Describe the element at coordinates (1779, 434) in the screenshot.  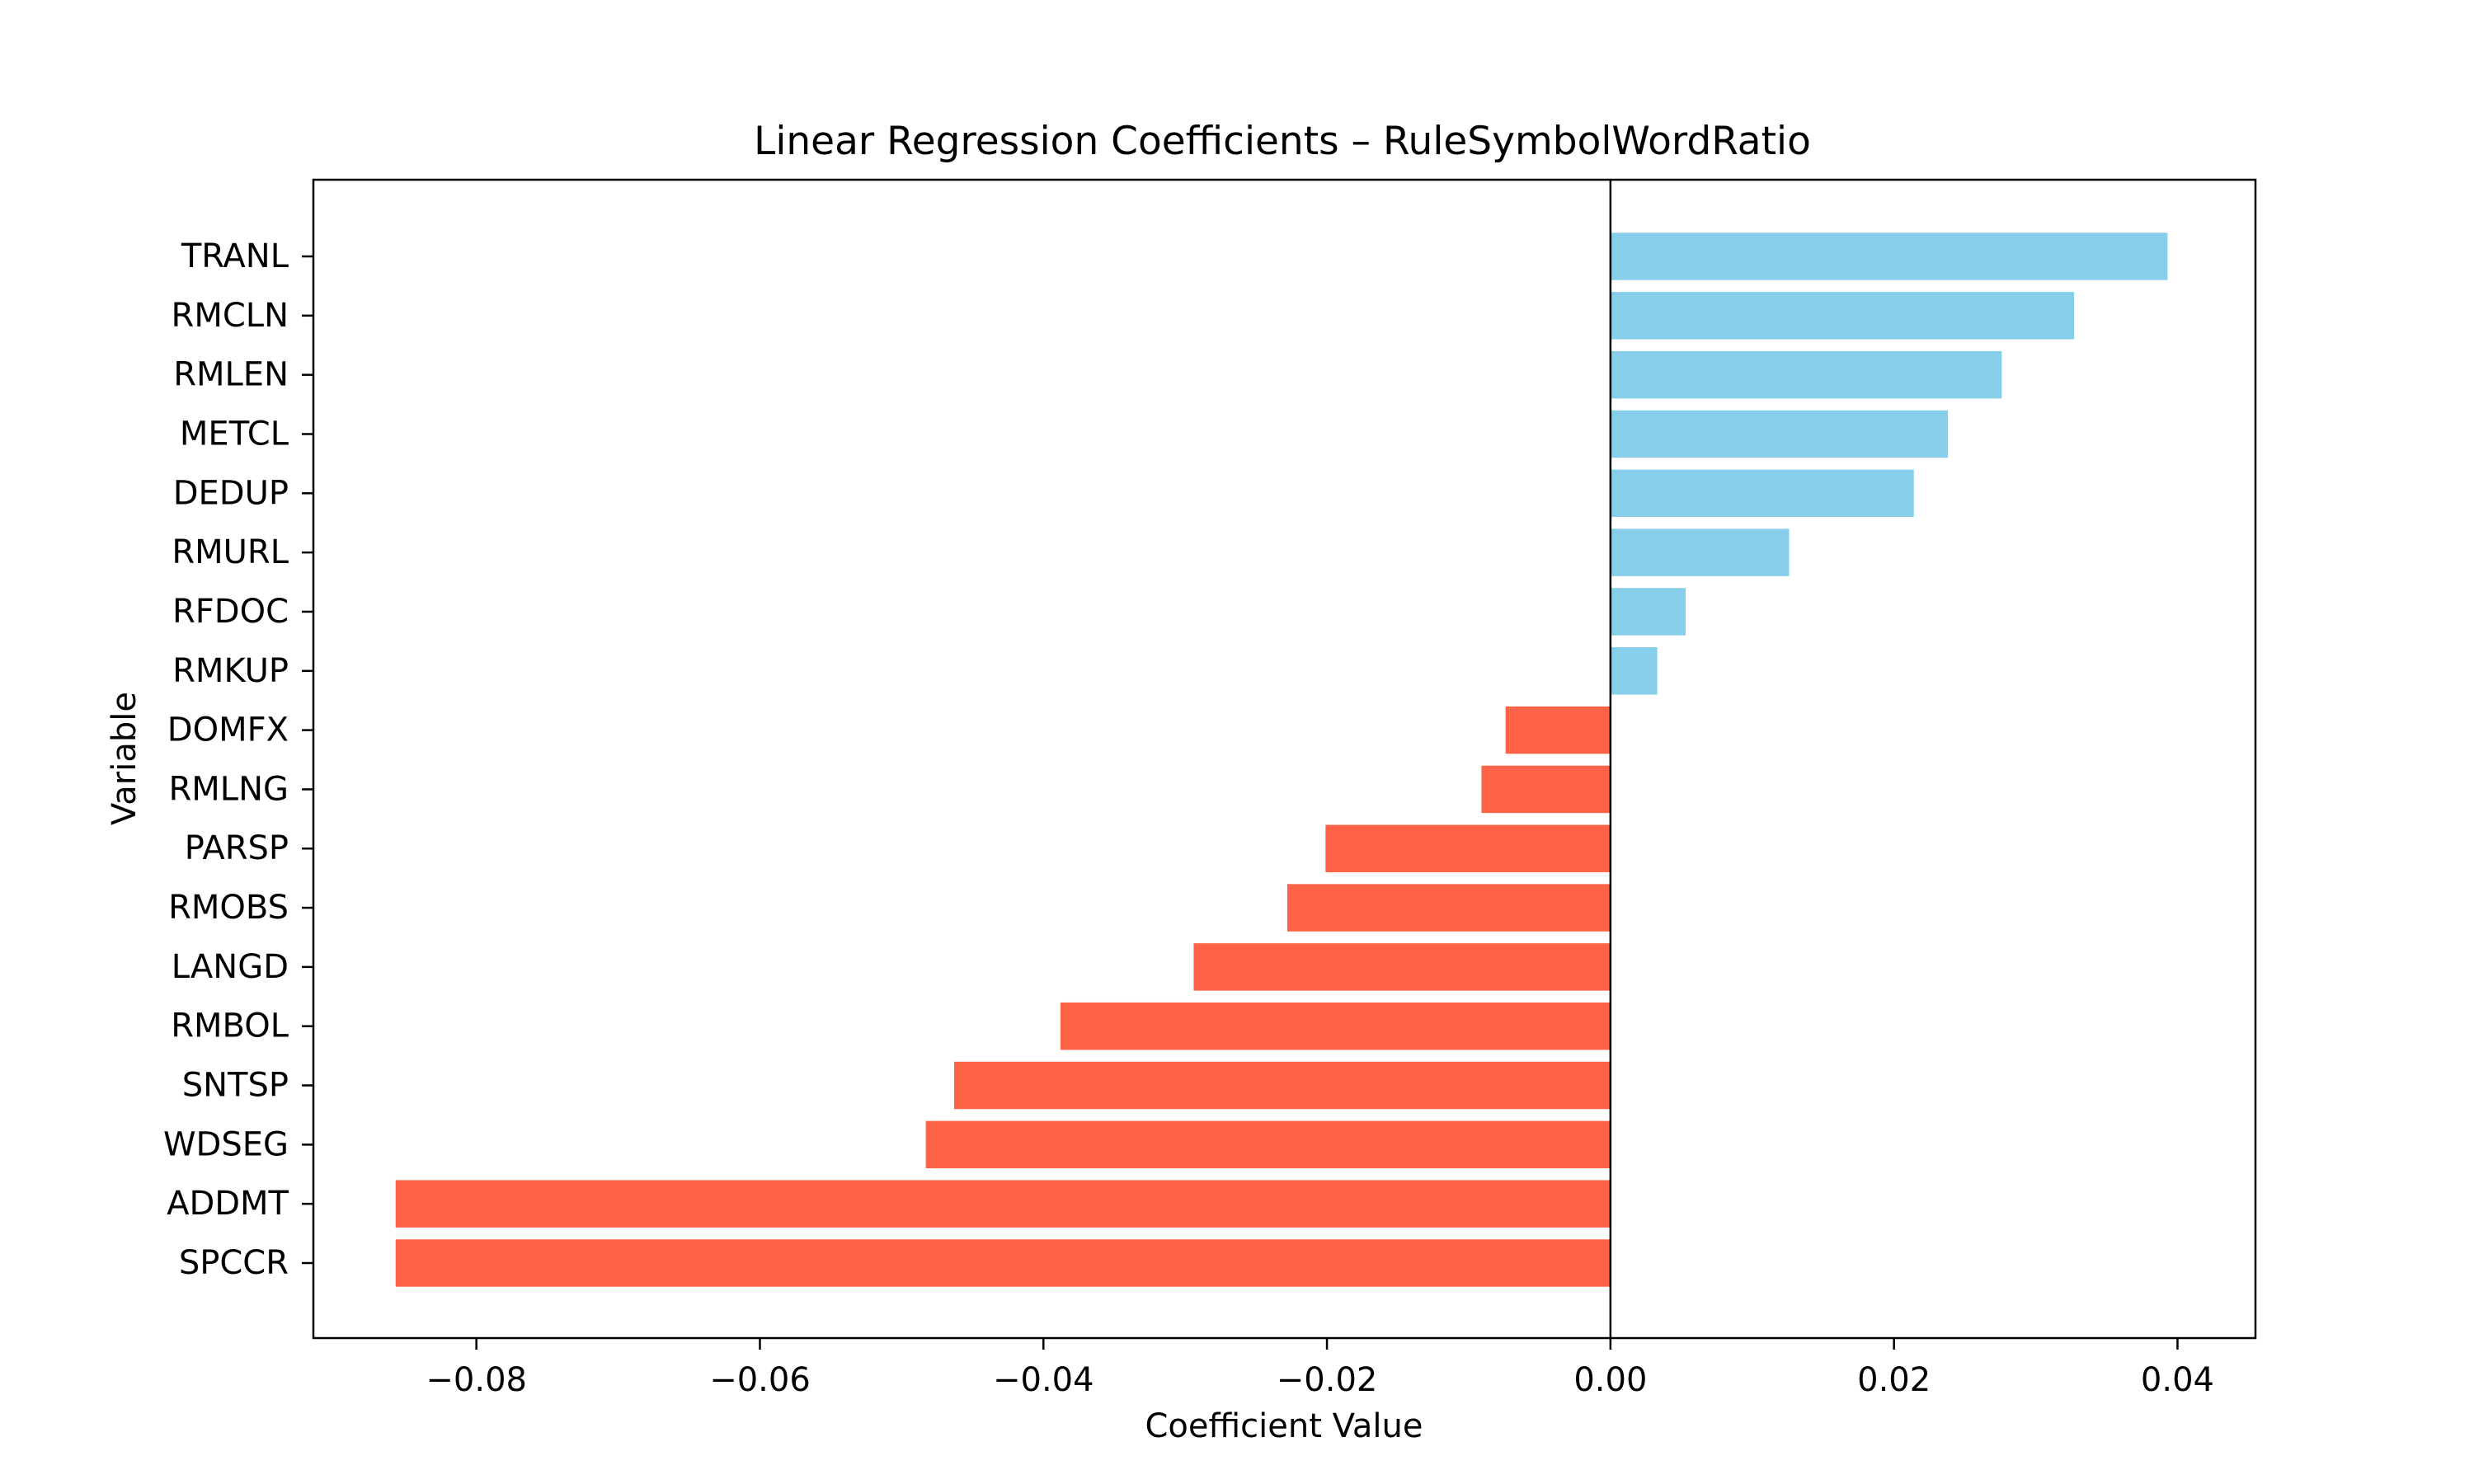
I see `bar-metcl` at that location.